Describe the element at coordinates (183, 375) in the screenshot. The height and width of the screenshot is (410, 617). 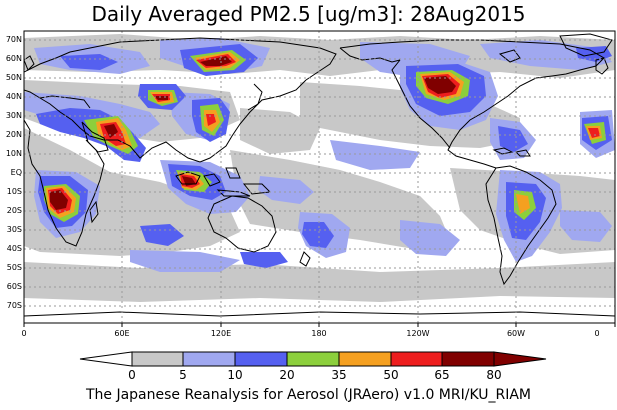
I see `colorbar-label-5: 5` at that location.